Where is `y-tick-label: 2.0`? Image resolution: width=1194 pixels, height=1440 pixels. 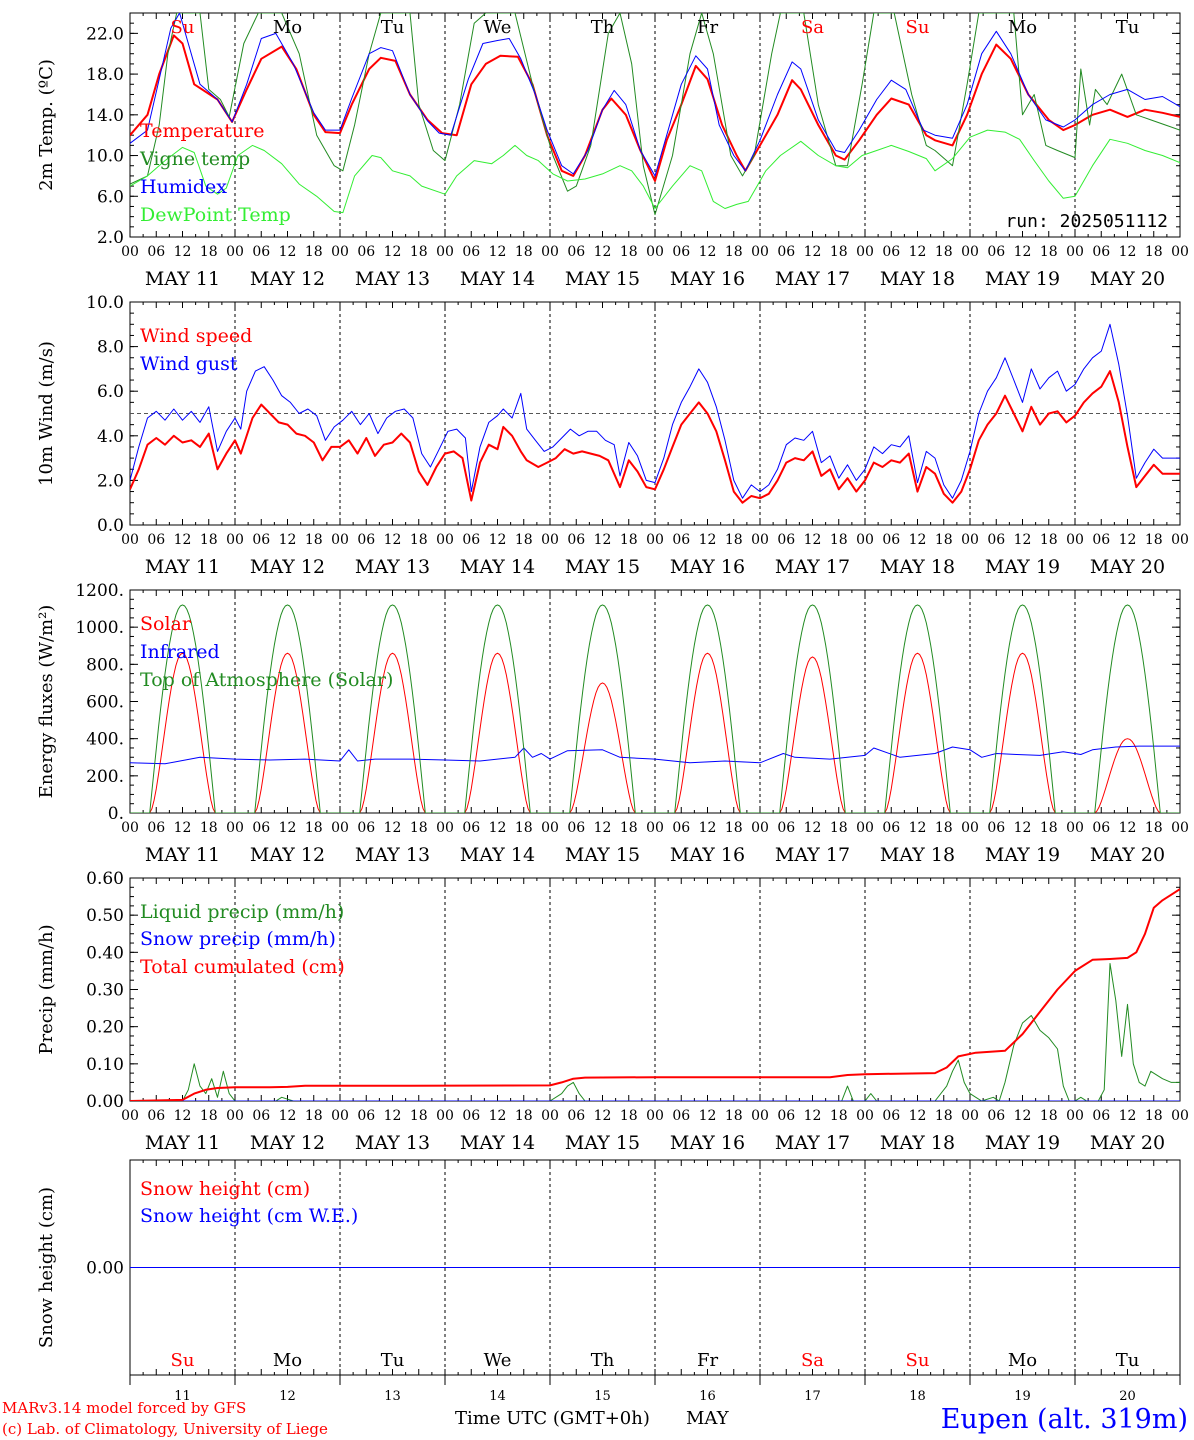 y-tick-label: 2.0 is located at coordinates (110, 481).